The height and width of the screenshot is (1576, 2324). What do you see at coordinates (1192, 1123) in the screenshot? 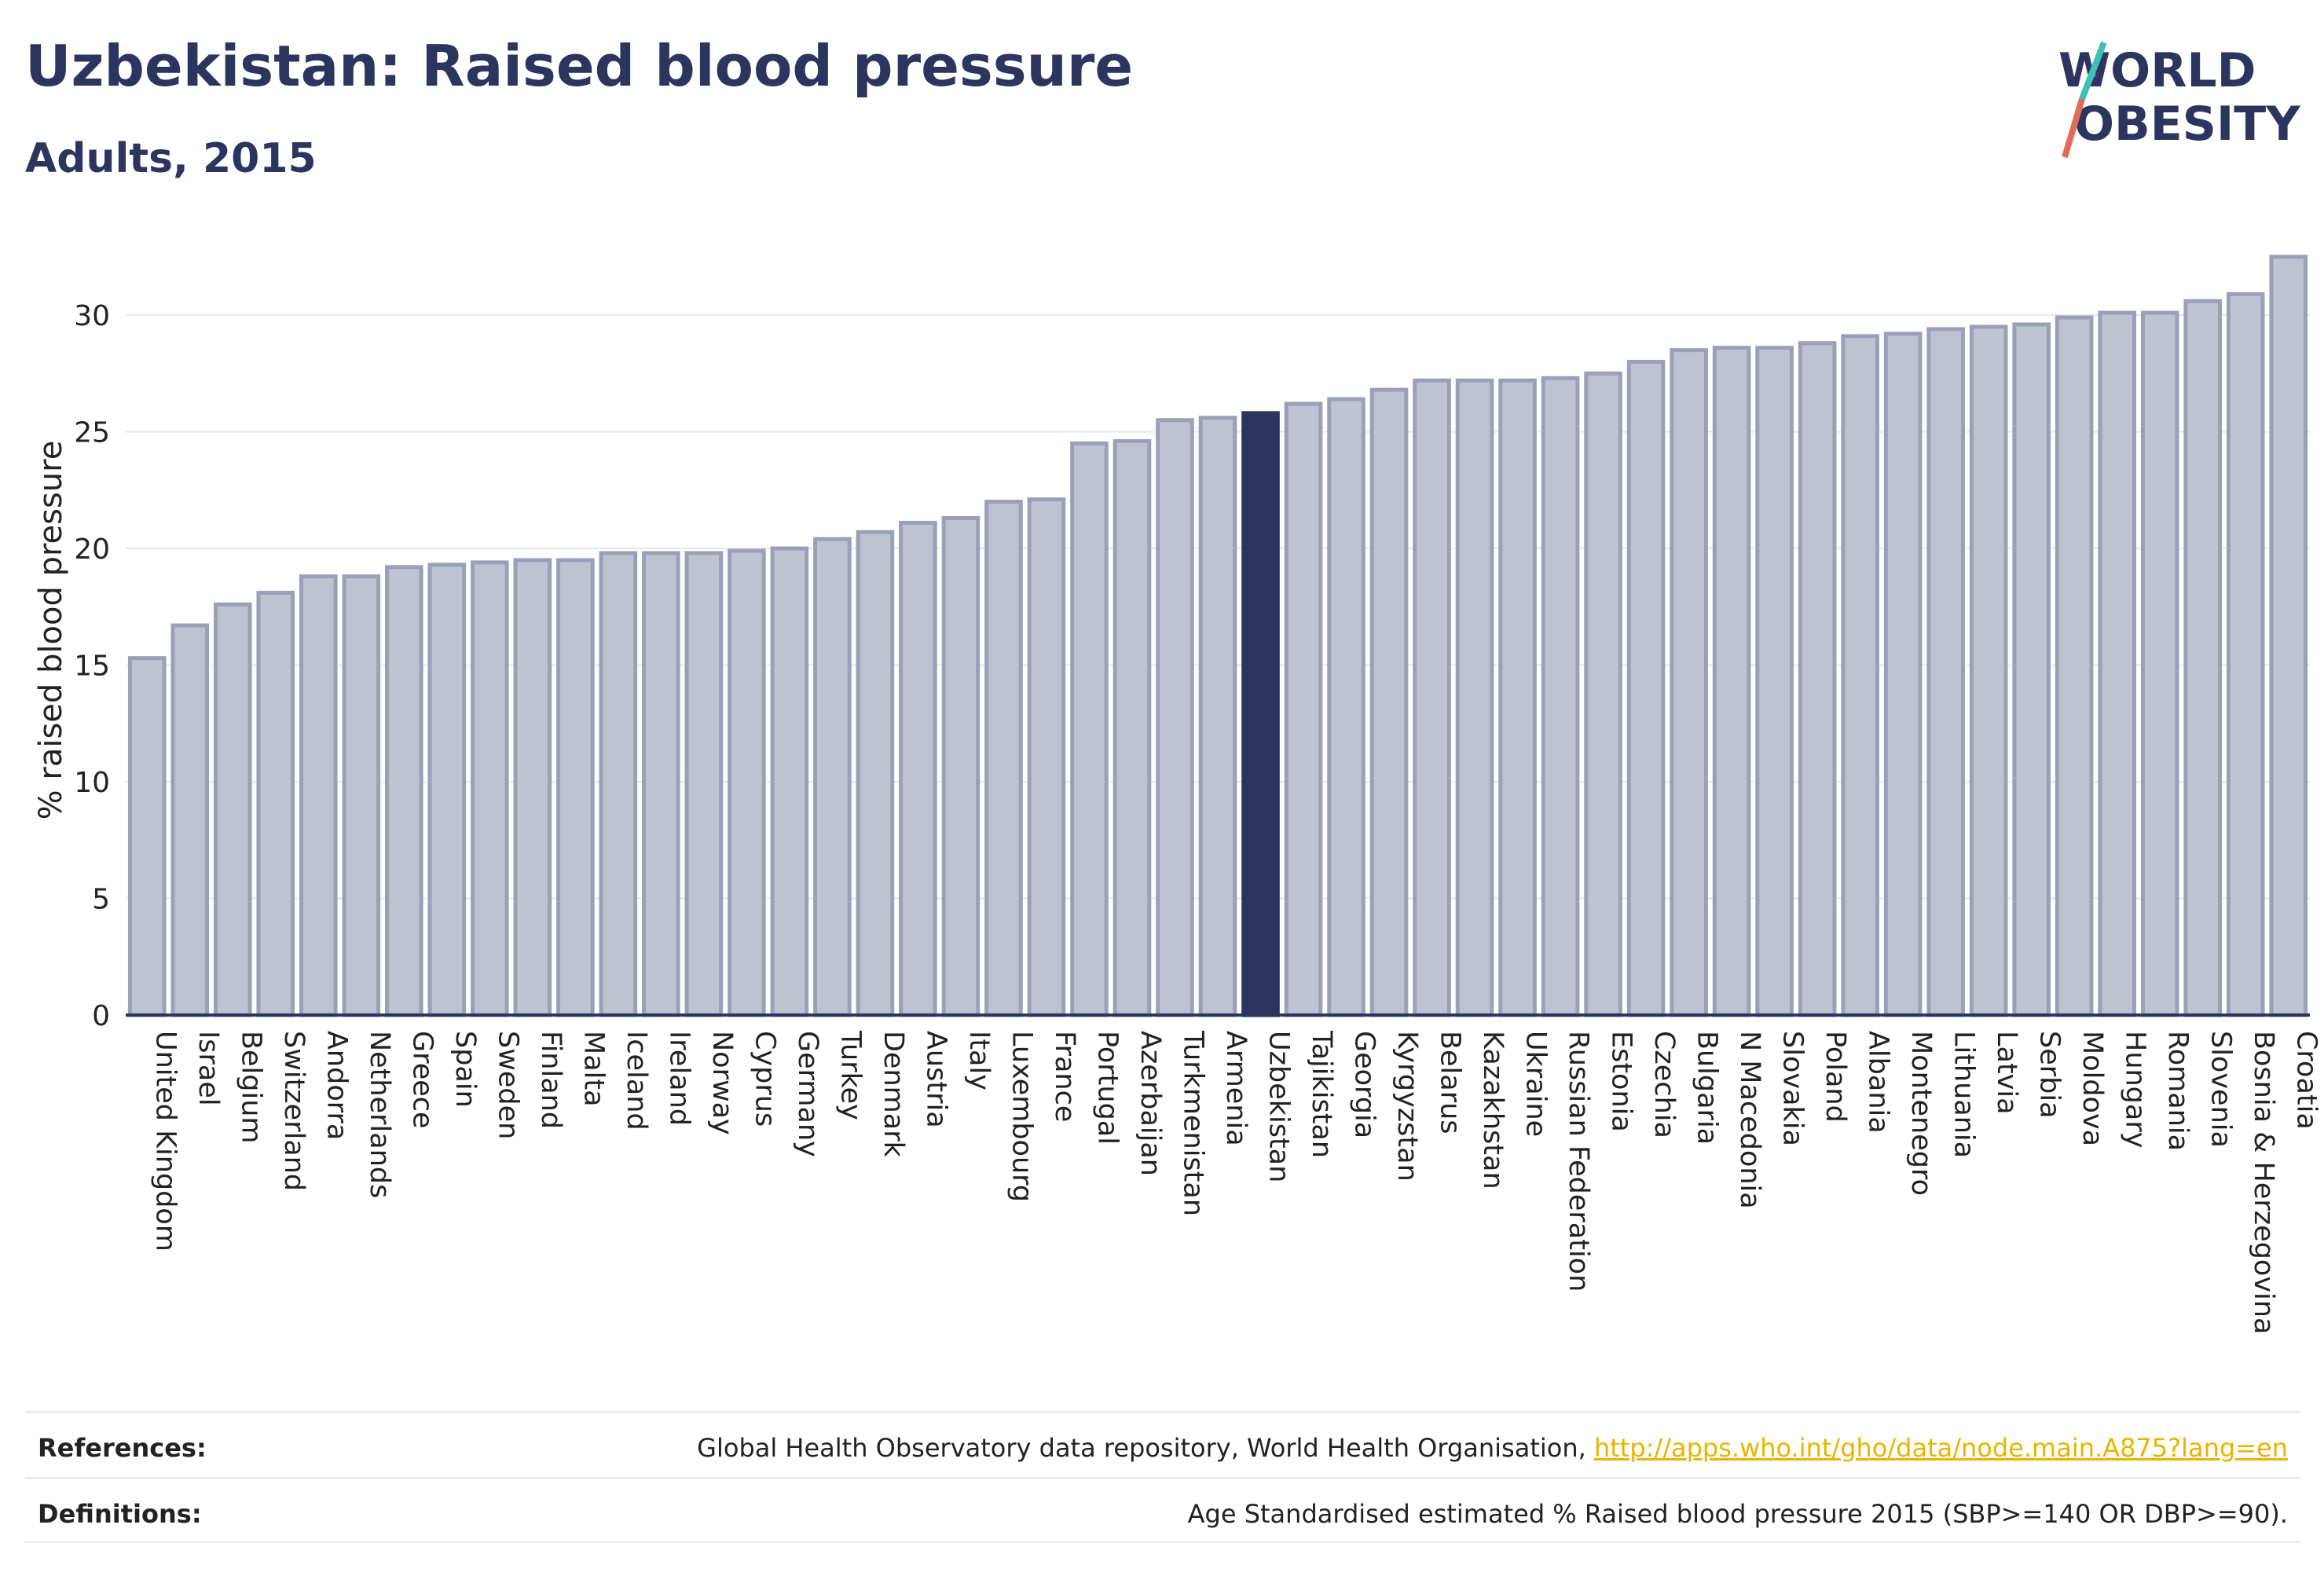
I see `x-tick-label: Turkmenistan` at bounding box center [1192, 1123].